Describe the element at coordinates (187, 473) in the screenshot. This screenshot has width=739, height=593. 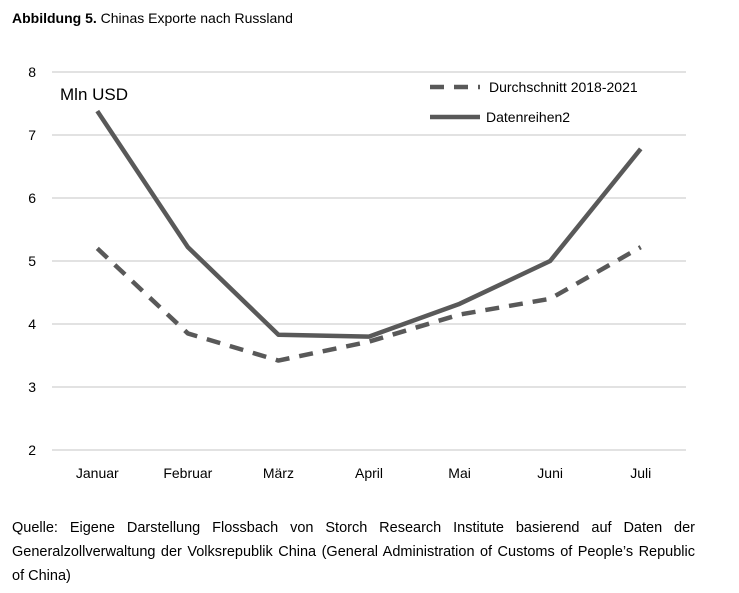
I see `x-tick-label: Februar` at that location.